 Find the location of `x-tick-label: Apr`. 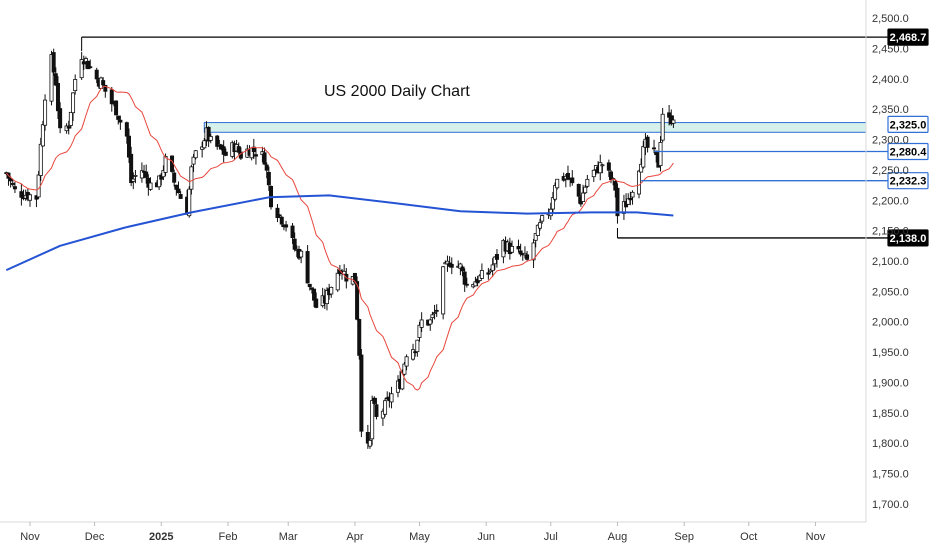

x-tick-label: Apr is located at coordinates (354, 537).